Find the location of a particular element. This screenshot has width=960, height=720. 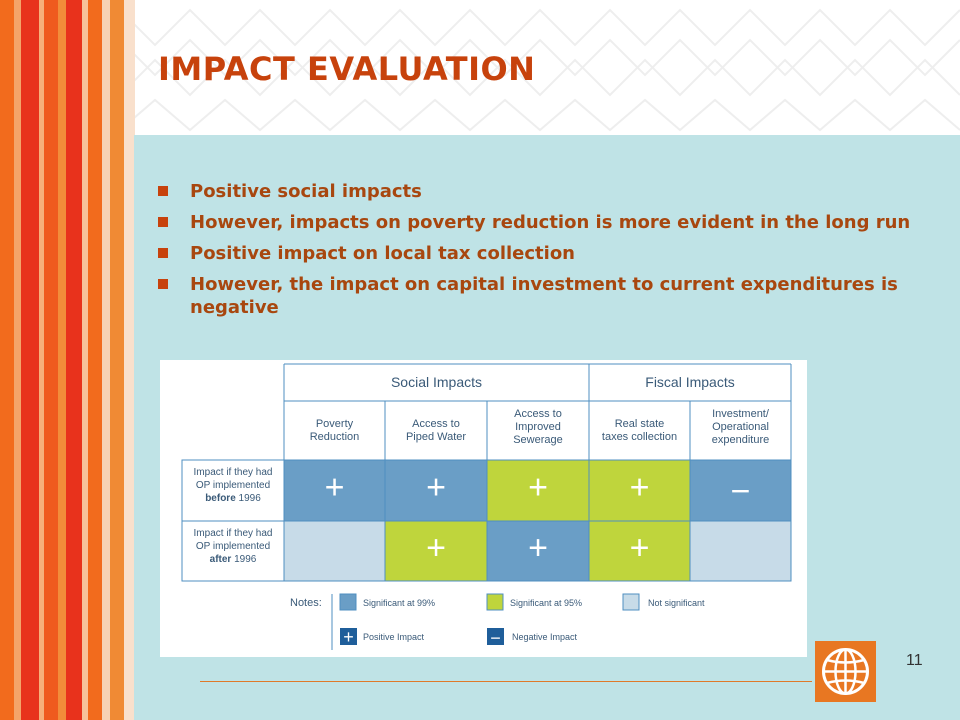

legend-swatch-negative is located at coordinates (495, 636).